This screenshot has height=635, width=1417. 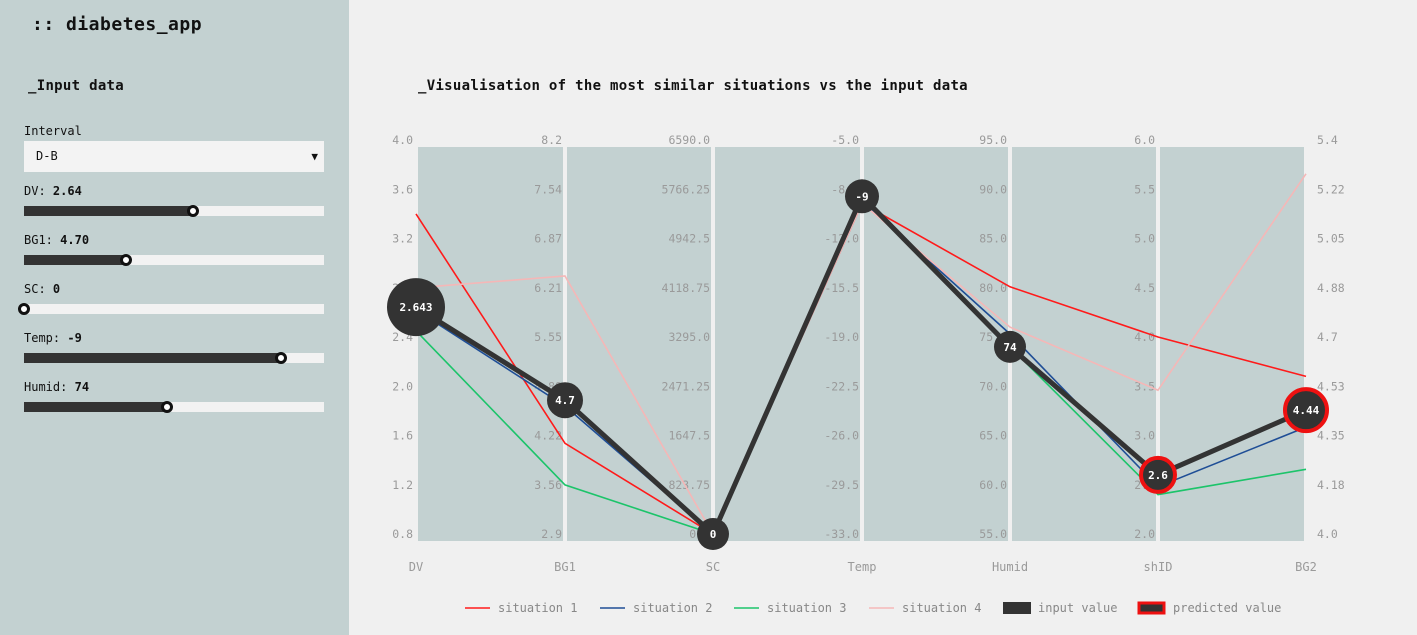 What do you see at coordinates (993, 239) in the screenshot?
I see `axis-tick-label: 85.0` at bounding box center [993, 239].